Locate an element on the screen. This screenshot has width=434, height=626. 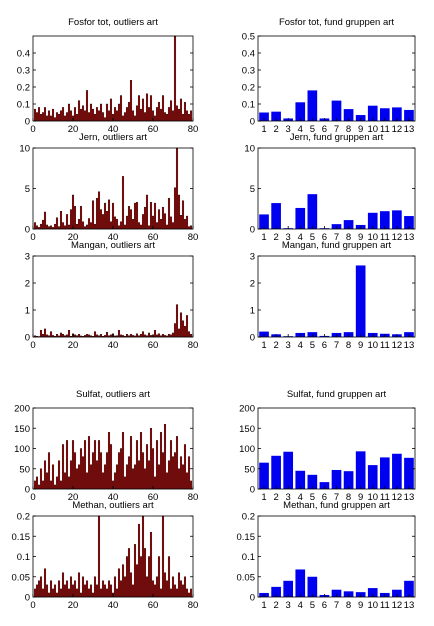
x-tick-label: 80 is located at coordinates (193, 237).